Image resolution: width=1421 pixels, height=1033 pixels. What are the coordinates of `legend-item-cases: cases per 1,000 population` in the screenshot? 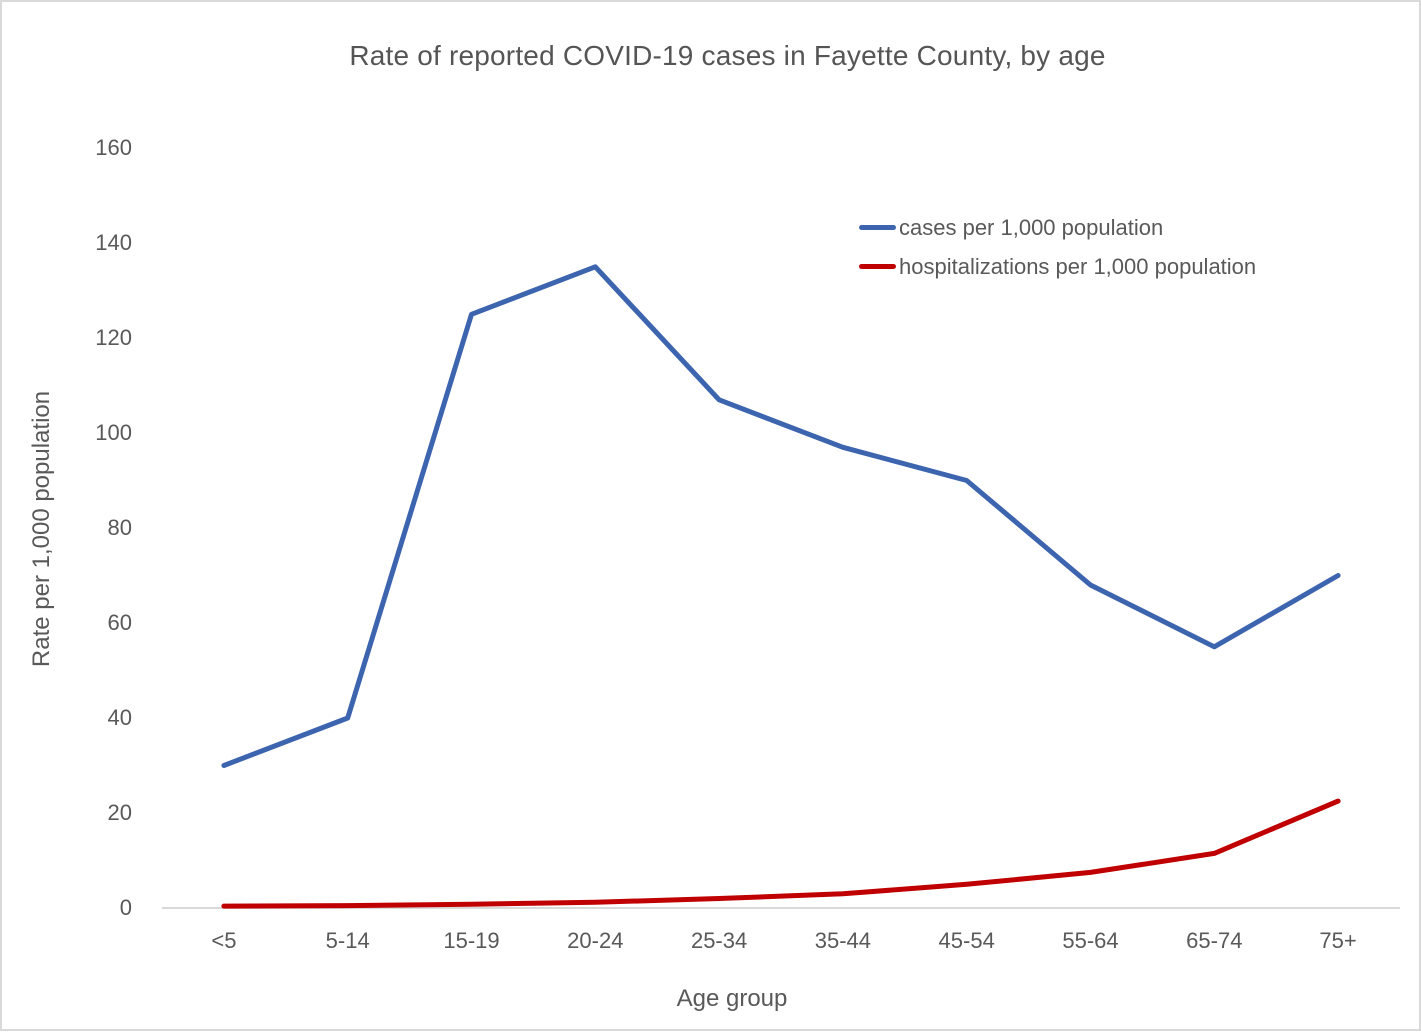 It's located at (1057, 227).